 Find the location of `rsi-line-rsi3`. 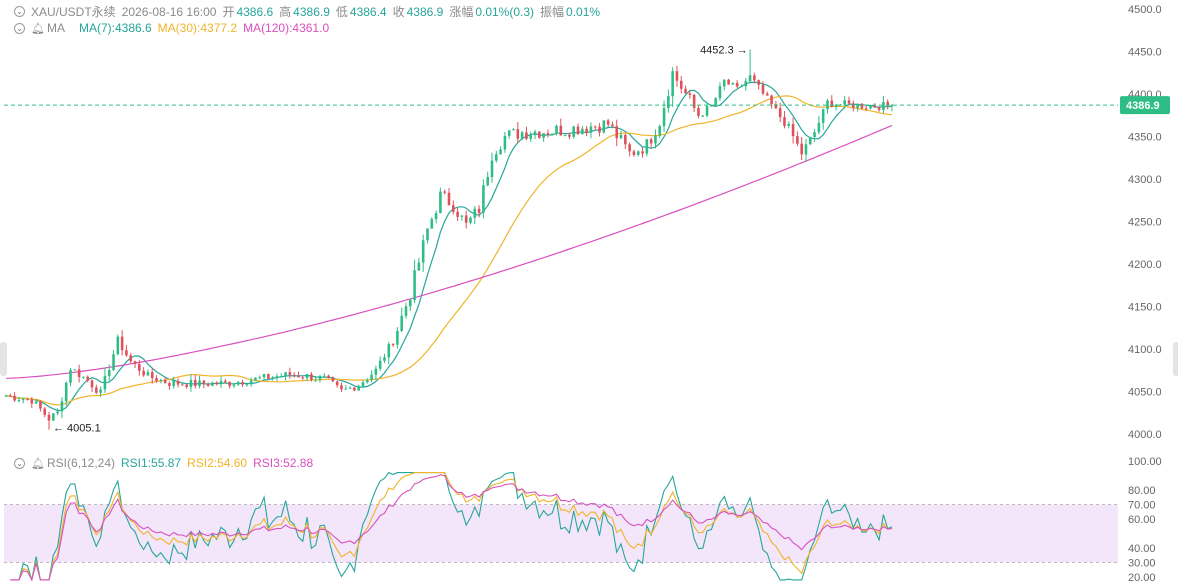

rsi-line-rsi3 is located at coordinates (451, 528).